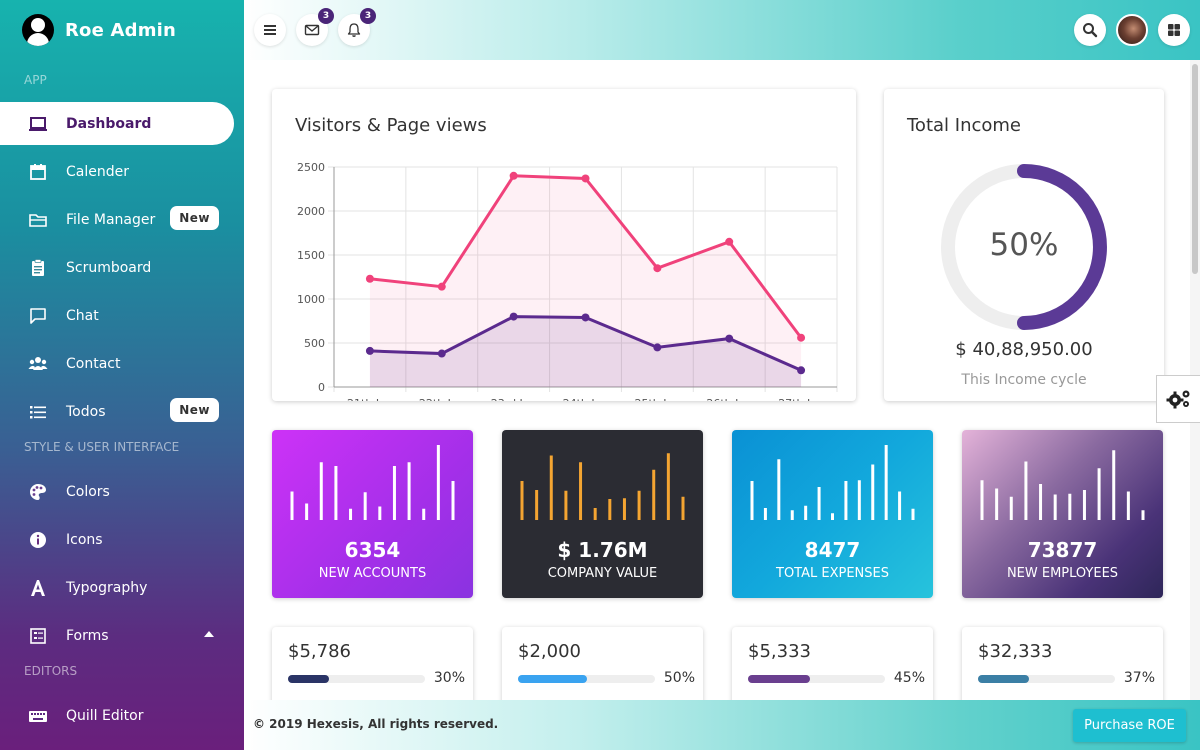 The height and width of the screenshot is (750, 1200). What do you see at coordinates (122, 30) in the screenshot?
I see `brand: Roe Admin` at bounding box center [122, 30].